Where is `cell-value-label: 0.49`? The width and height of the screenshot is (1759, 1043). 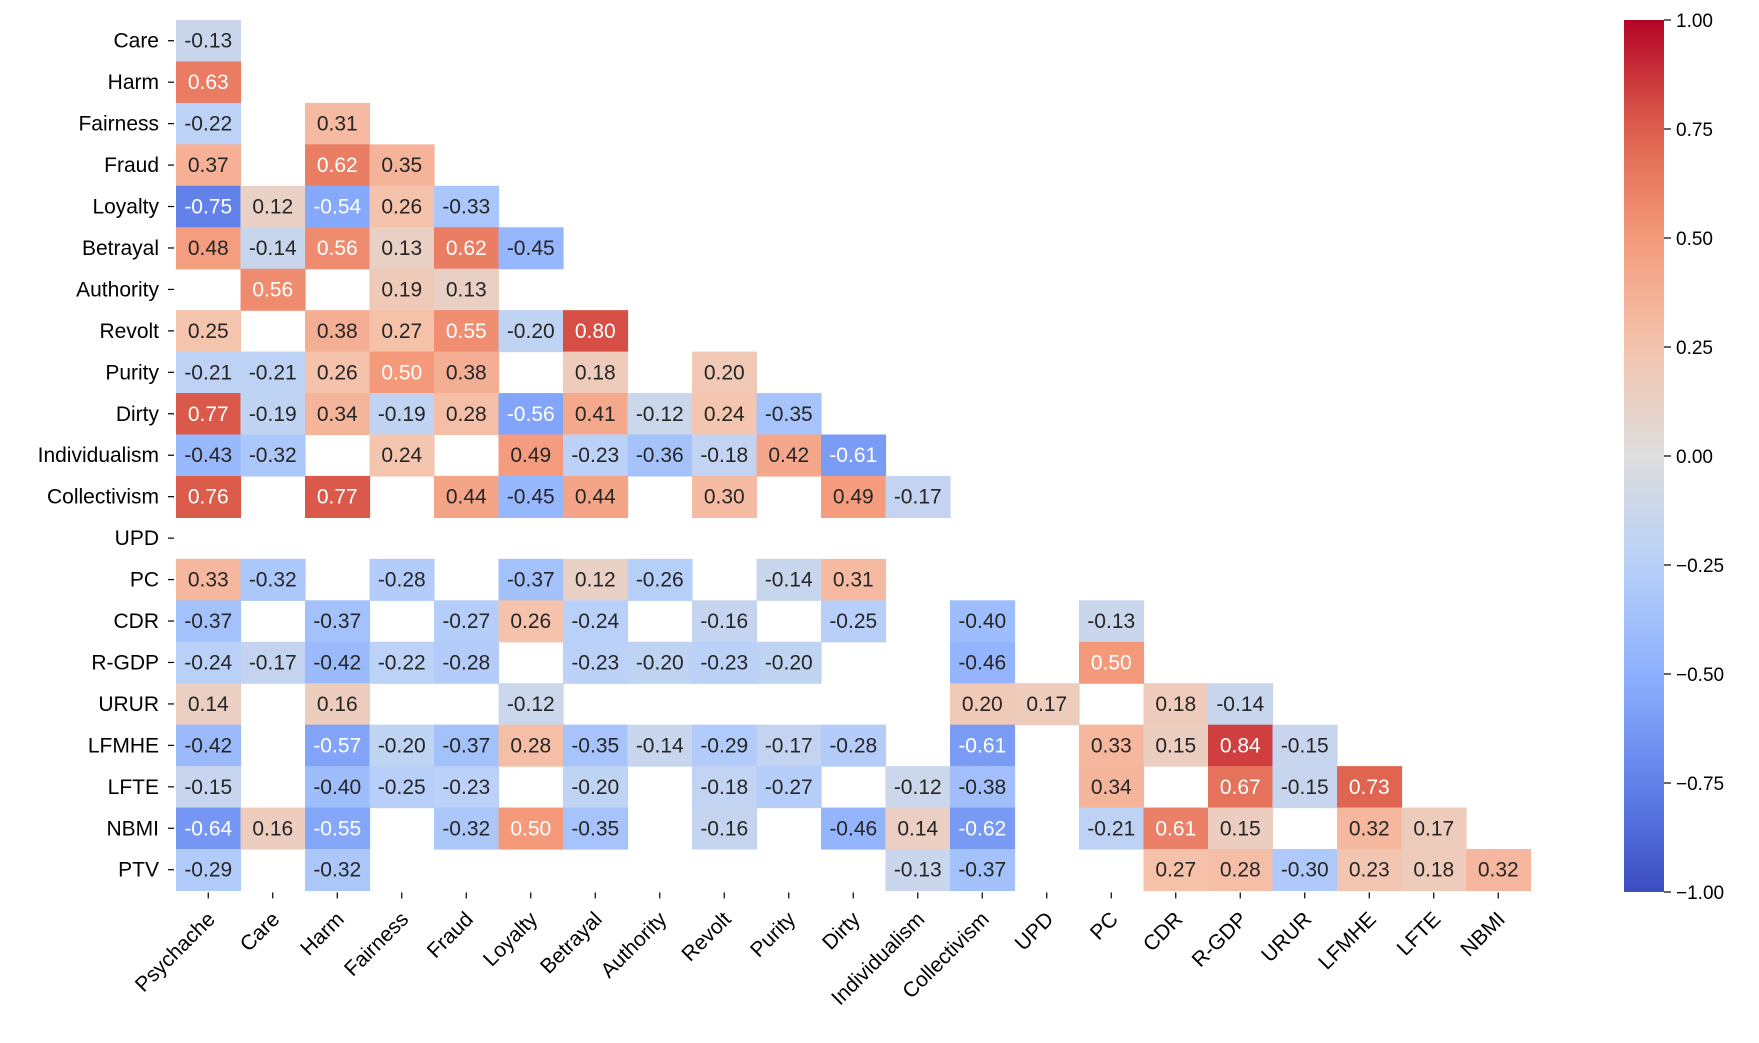 cell-value-label: 0.49 is located at coordinates (530, 455).